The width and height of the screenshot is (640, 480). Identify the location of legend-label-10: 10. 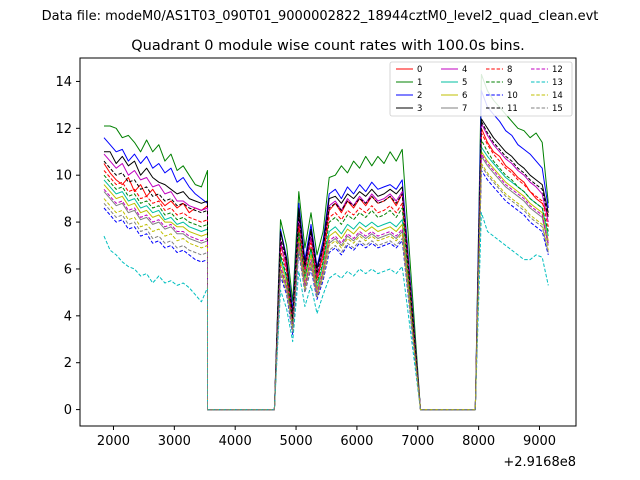
(512, 96).